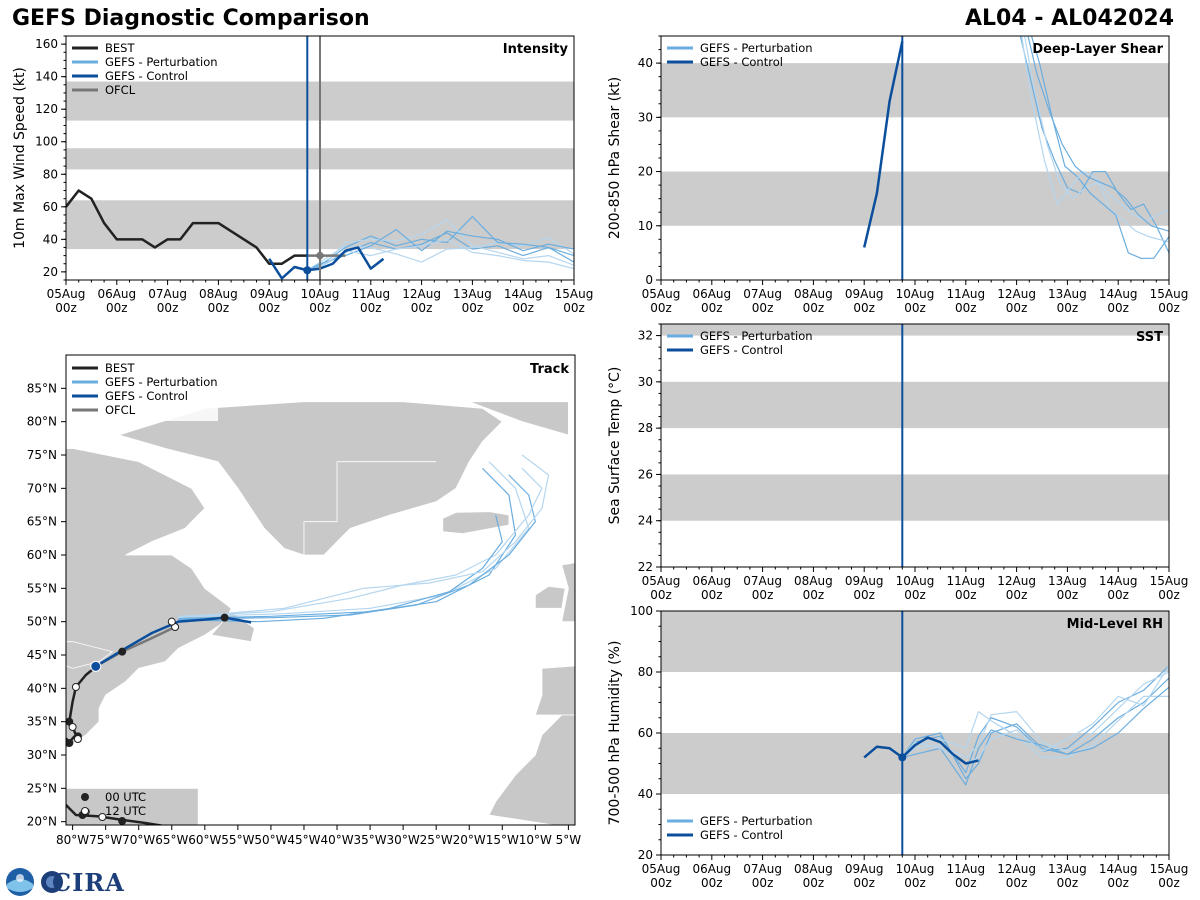 The height and width of the screenshot is (900, 1200). Describe the element at coordinates (476, 523) in the screenshot. I see `iceland-landmass` at that location.